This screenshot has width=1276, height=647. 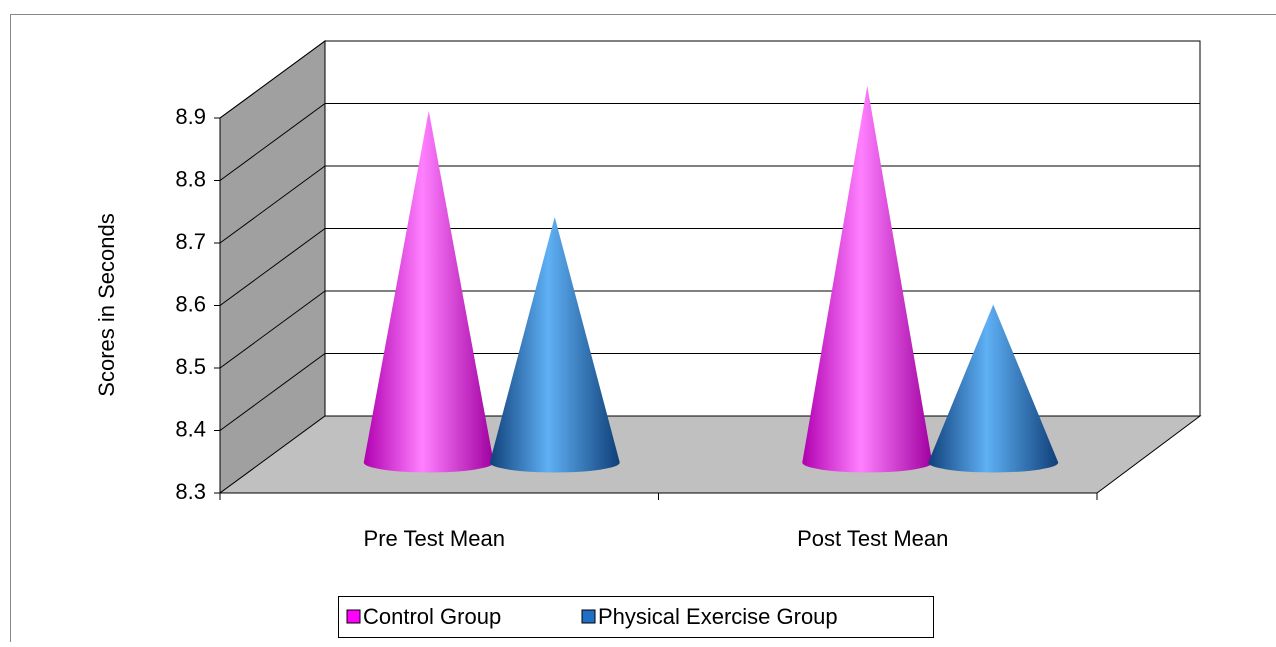 I want to click on y-tick-label: 8.8, so click(x=190, y=178).